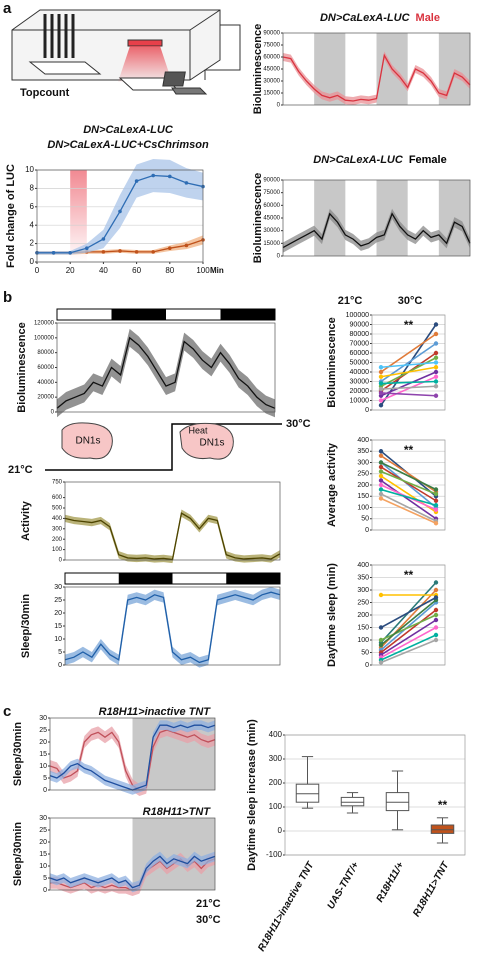 The width and height of the screenshot is (480, 965). I want to click on y-tick-label: 150, so click(363, 627).